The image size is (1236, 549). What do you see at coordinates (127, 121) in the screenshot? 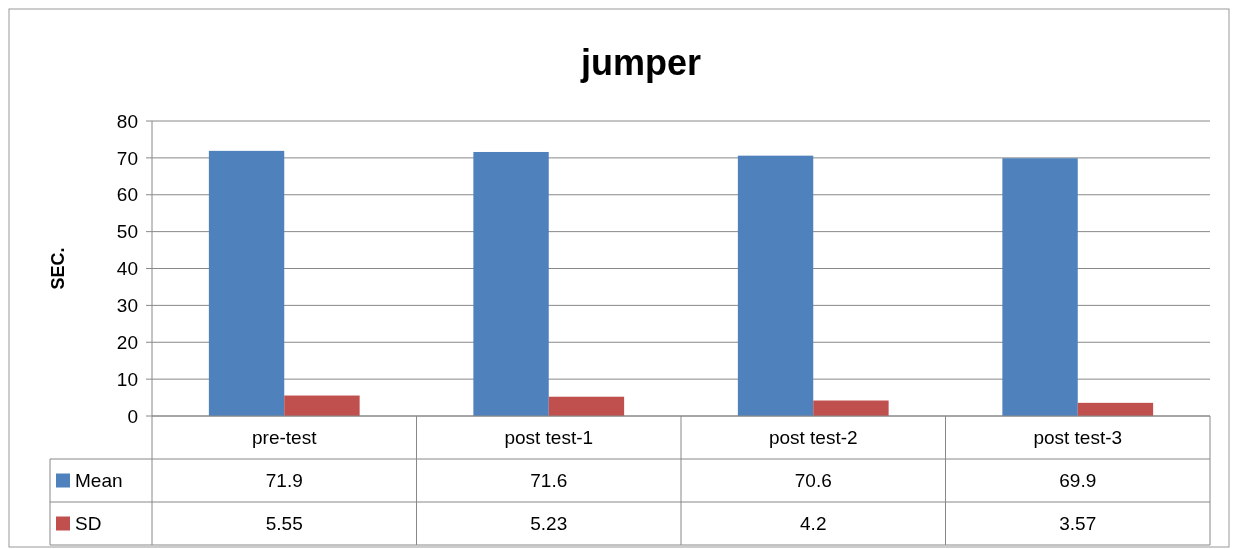
I see `y-tick-label: 80` at bounding box center [127, 121].